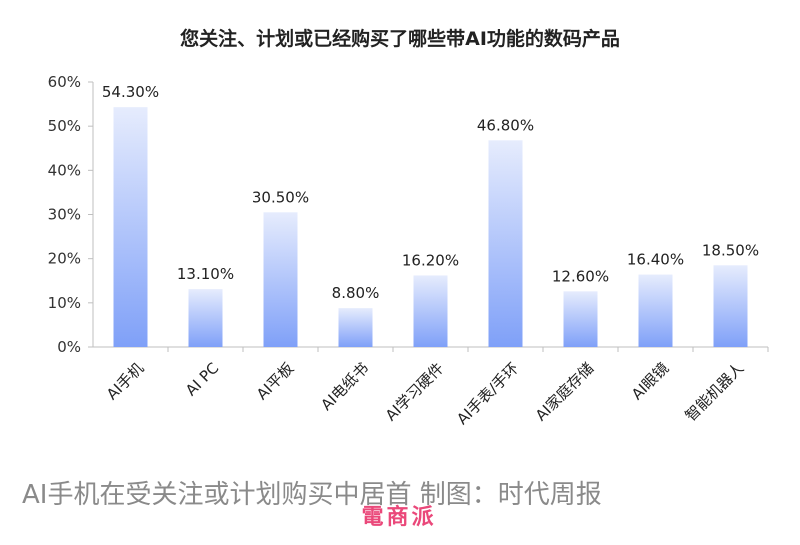 Image resolution: width=800 pixels, height=545 pixels. Describe the element at coordinates (69, 347) in the screenshot. I see `y-tick-label: 0%` at that location.